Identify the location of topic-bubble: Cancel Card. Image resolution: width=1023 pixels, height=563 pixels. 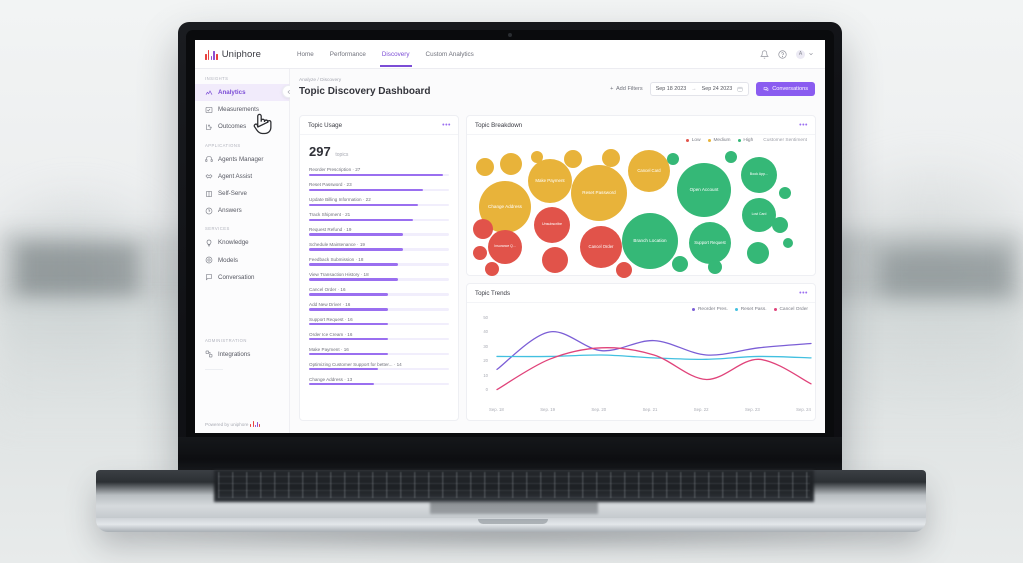
(649, 171).